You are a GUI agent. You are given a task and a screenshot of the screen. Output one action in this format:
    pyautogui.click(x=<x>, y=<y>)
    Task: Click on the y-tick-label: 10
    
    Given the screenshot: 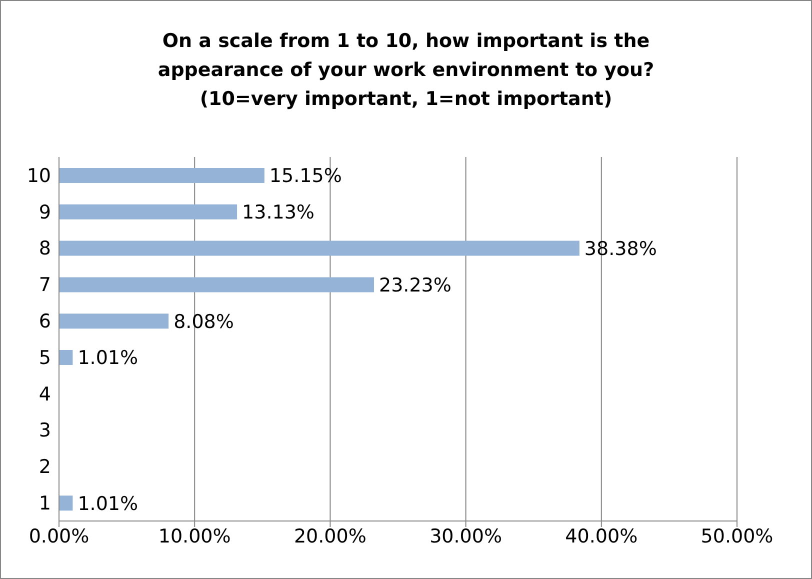 What is the action you would take?
    pyautogui.click(x=38, y=175)
    